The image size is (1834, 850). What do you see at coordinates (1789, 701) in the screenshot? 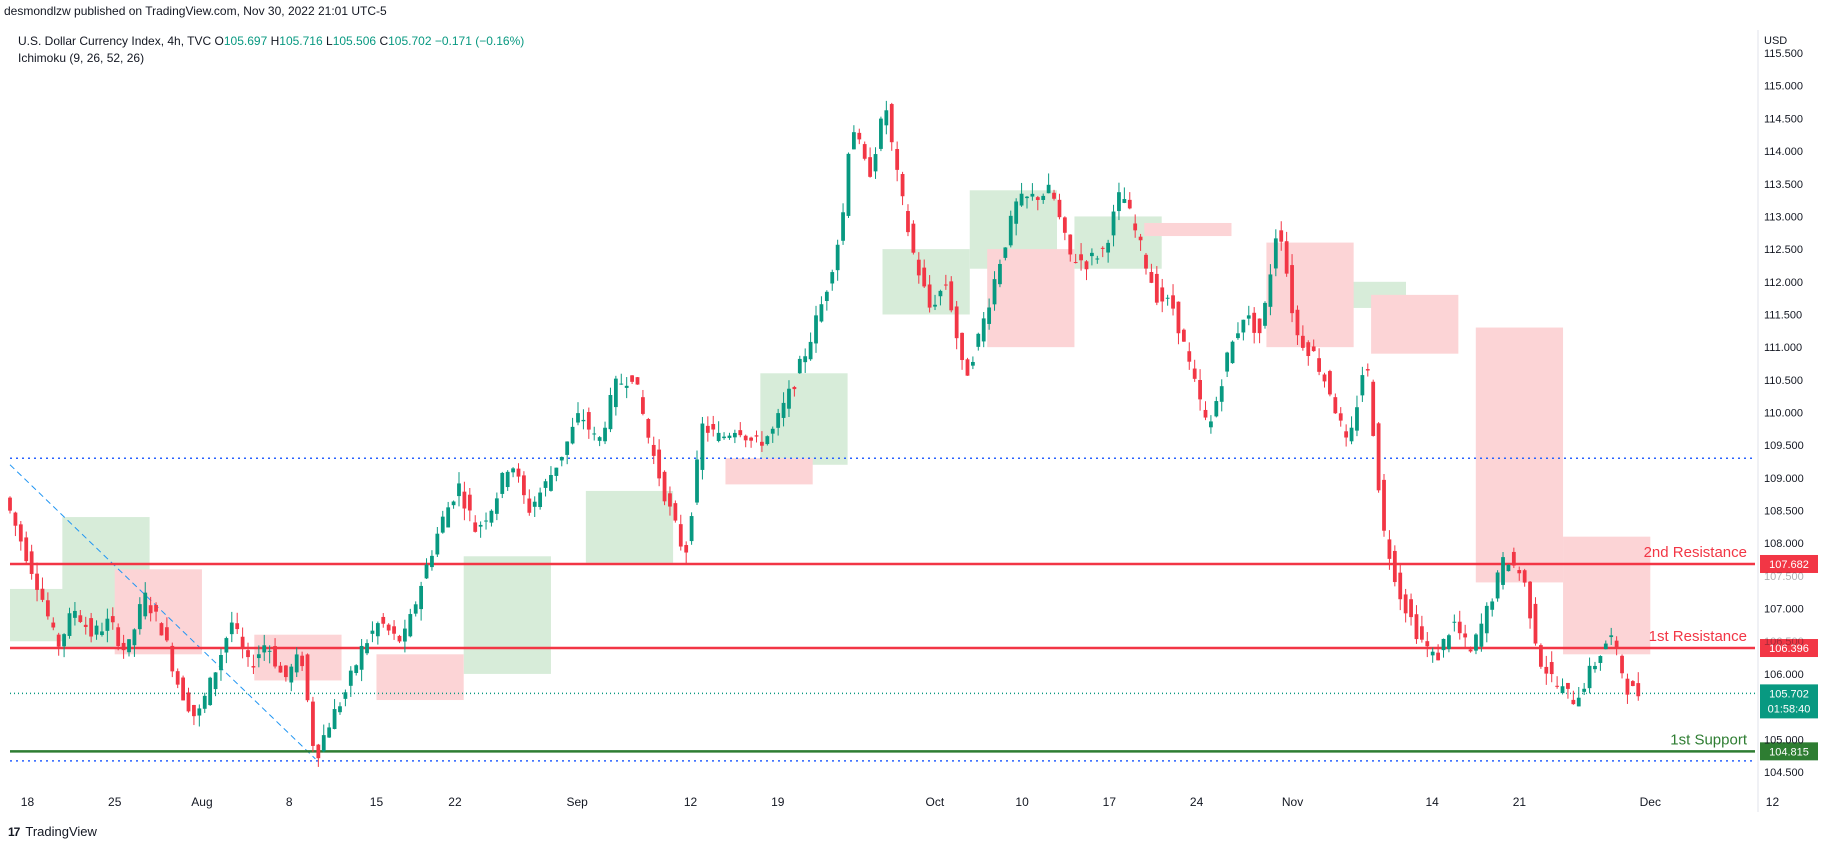
I see `current-price-tag` at bounding box center [1789, 701].